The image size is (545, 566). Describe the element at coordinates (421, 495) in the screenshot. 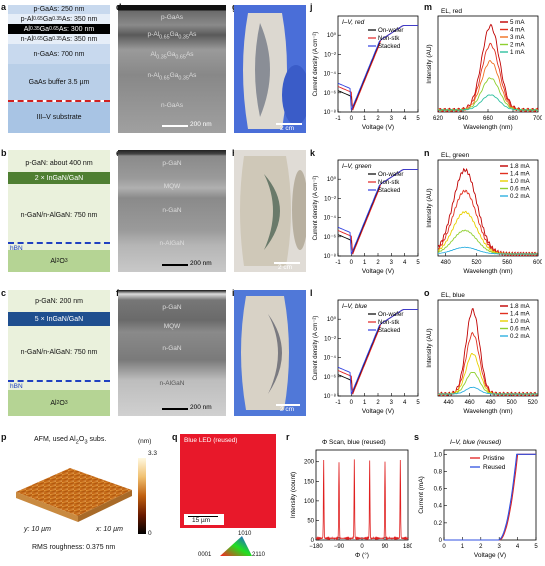

I see `y-axis-label: Current (mA)` at that location.